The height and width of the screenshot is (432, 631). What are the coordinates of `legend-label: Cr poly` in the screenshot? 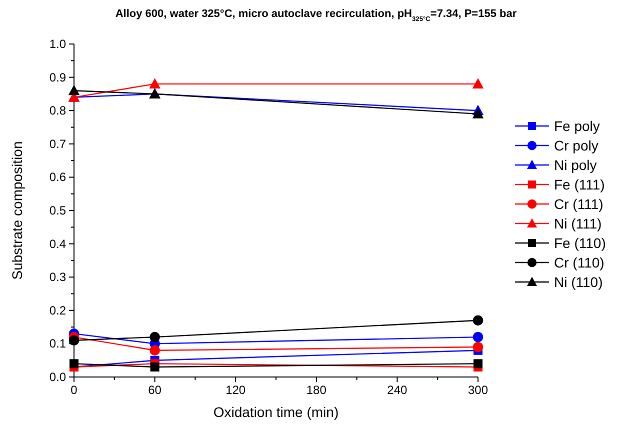 It's located at (576, 146).